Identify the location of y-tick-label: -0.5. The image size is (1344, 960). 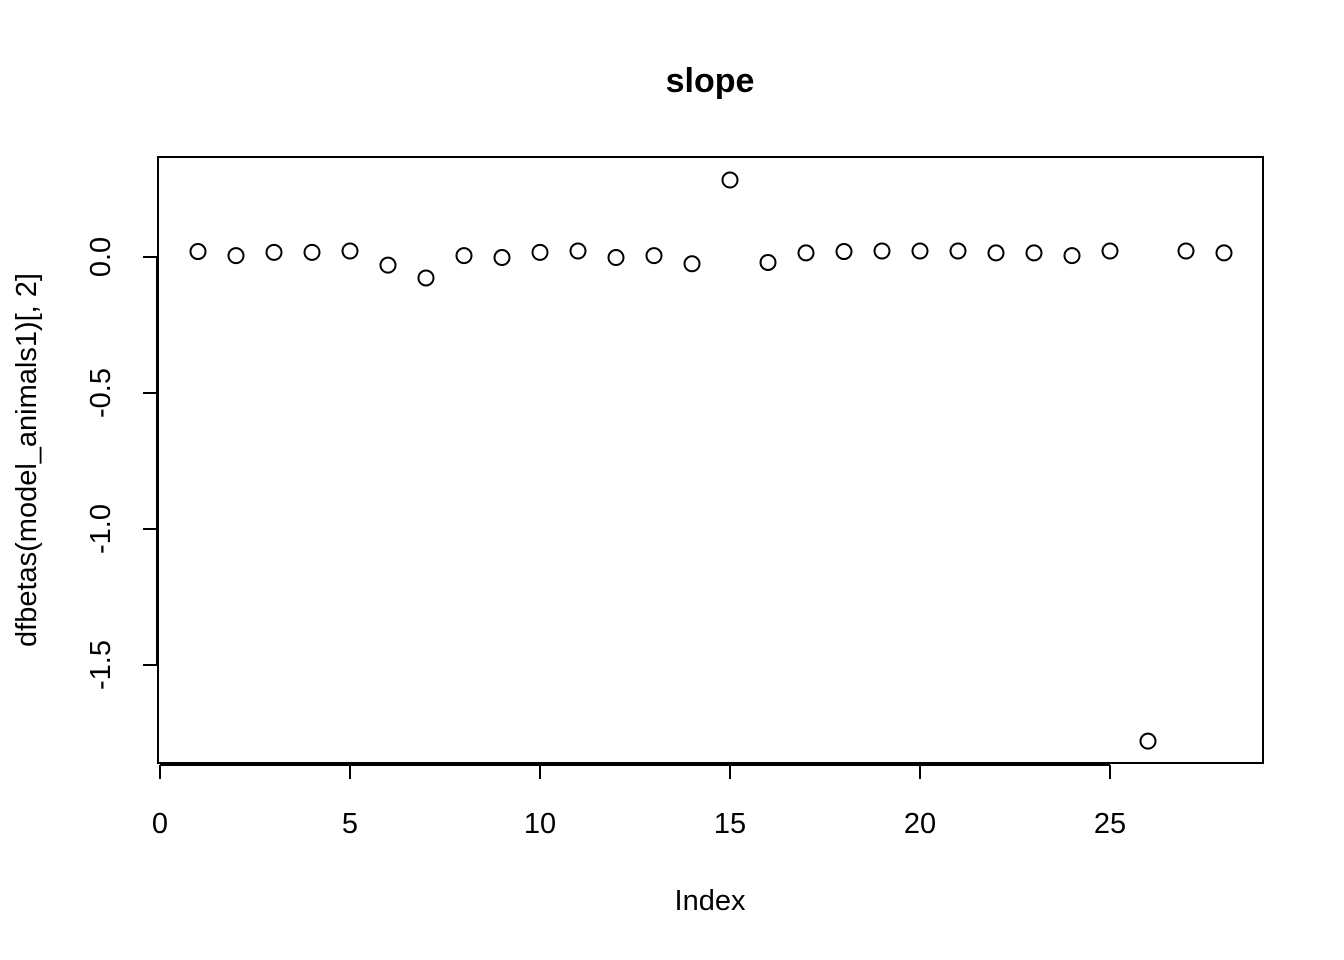
(101, 393).